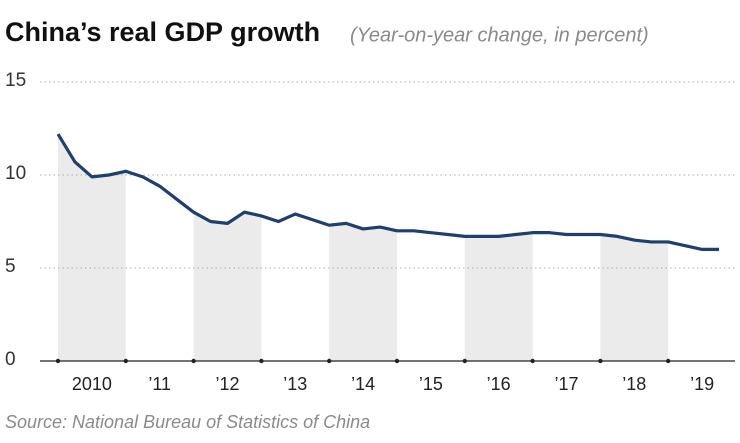 This screenshot has height=443, width=740. I want to click on x-tick-label: ’16, so click(499, 384).